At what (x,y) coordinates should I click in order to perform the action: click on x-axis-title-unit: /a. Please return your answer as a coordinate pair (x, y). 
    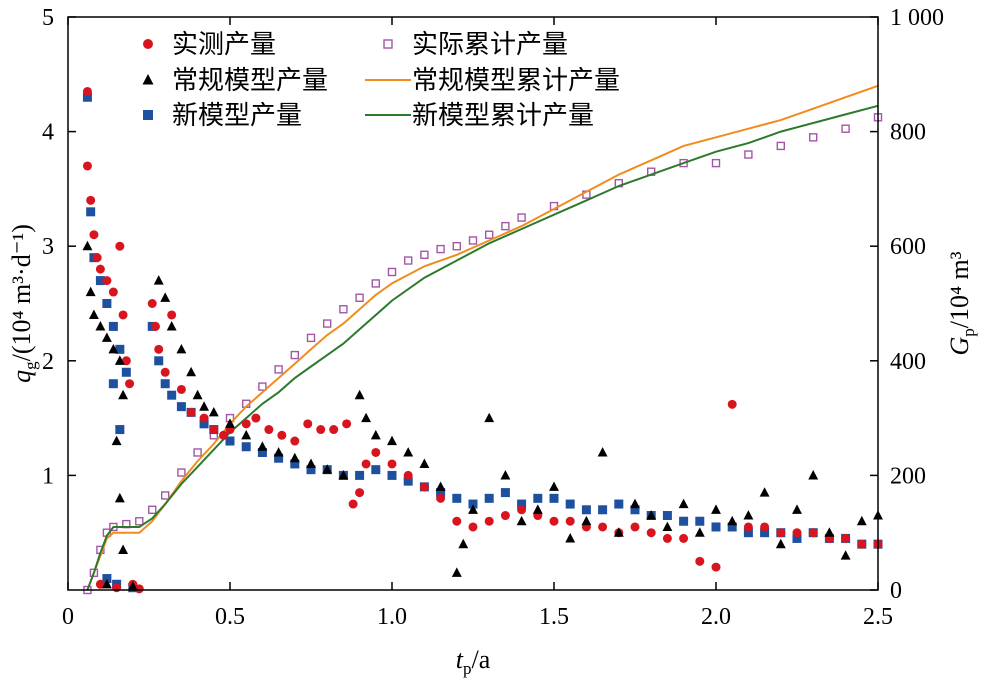
    Looking at the image, I should click on (480, 659).